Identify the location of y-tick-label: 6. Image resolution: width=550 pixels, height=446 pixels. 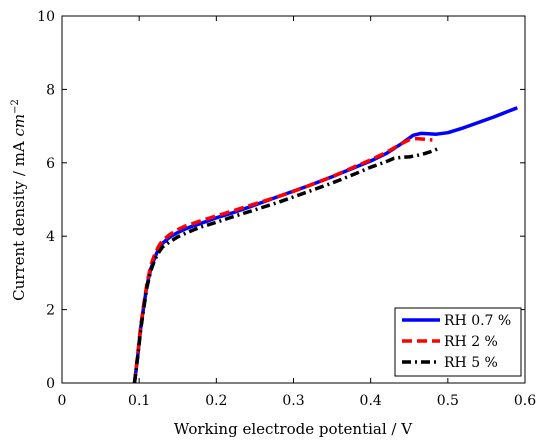
(50, 164).